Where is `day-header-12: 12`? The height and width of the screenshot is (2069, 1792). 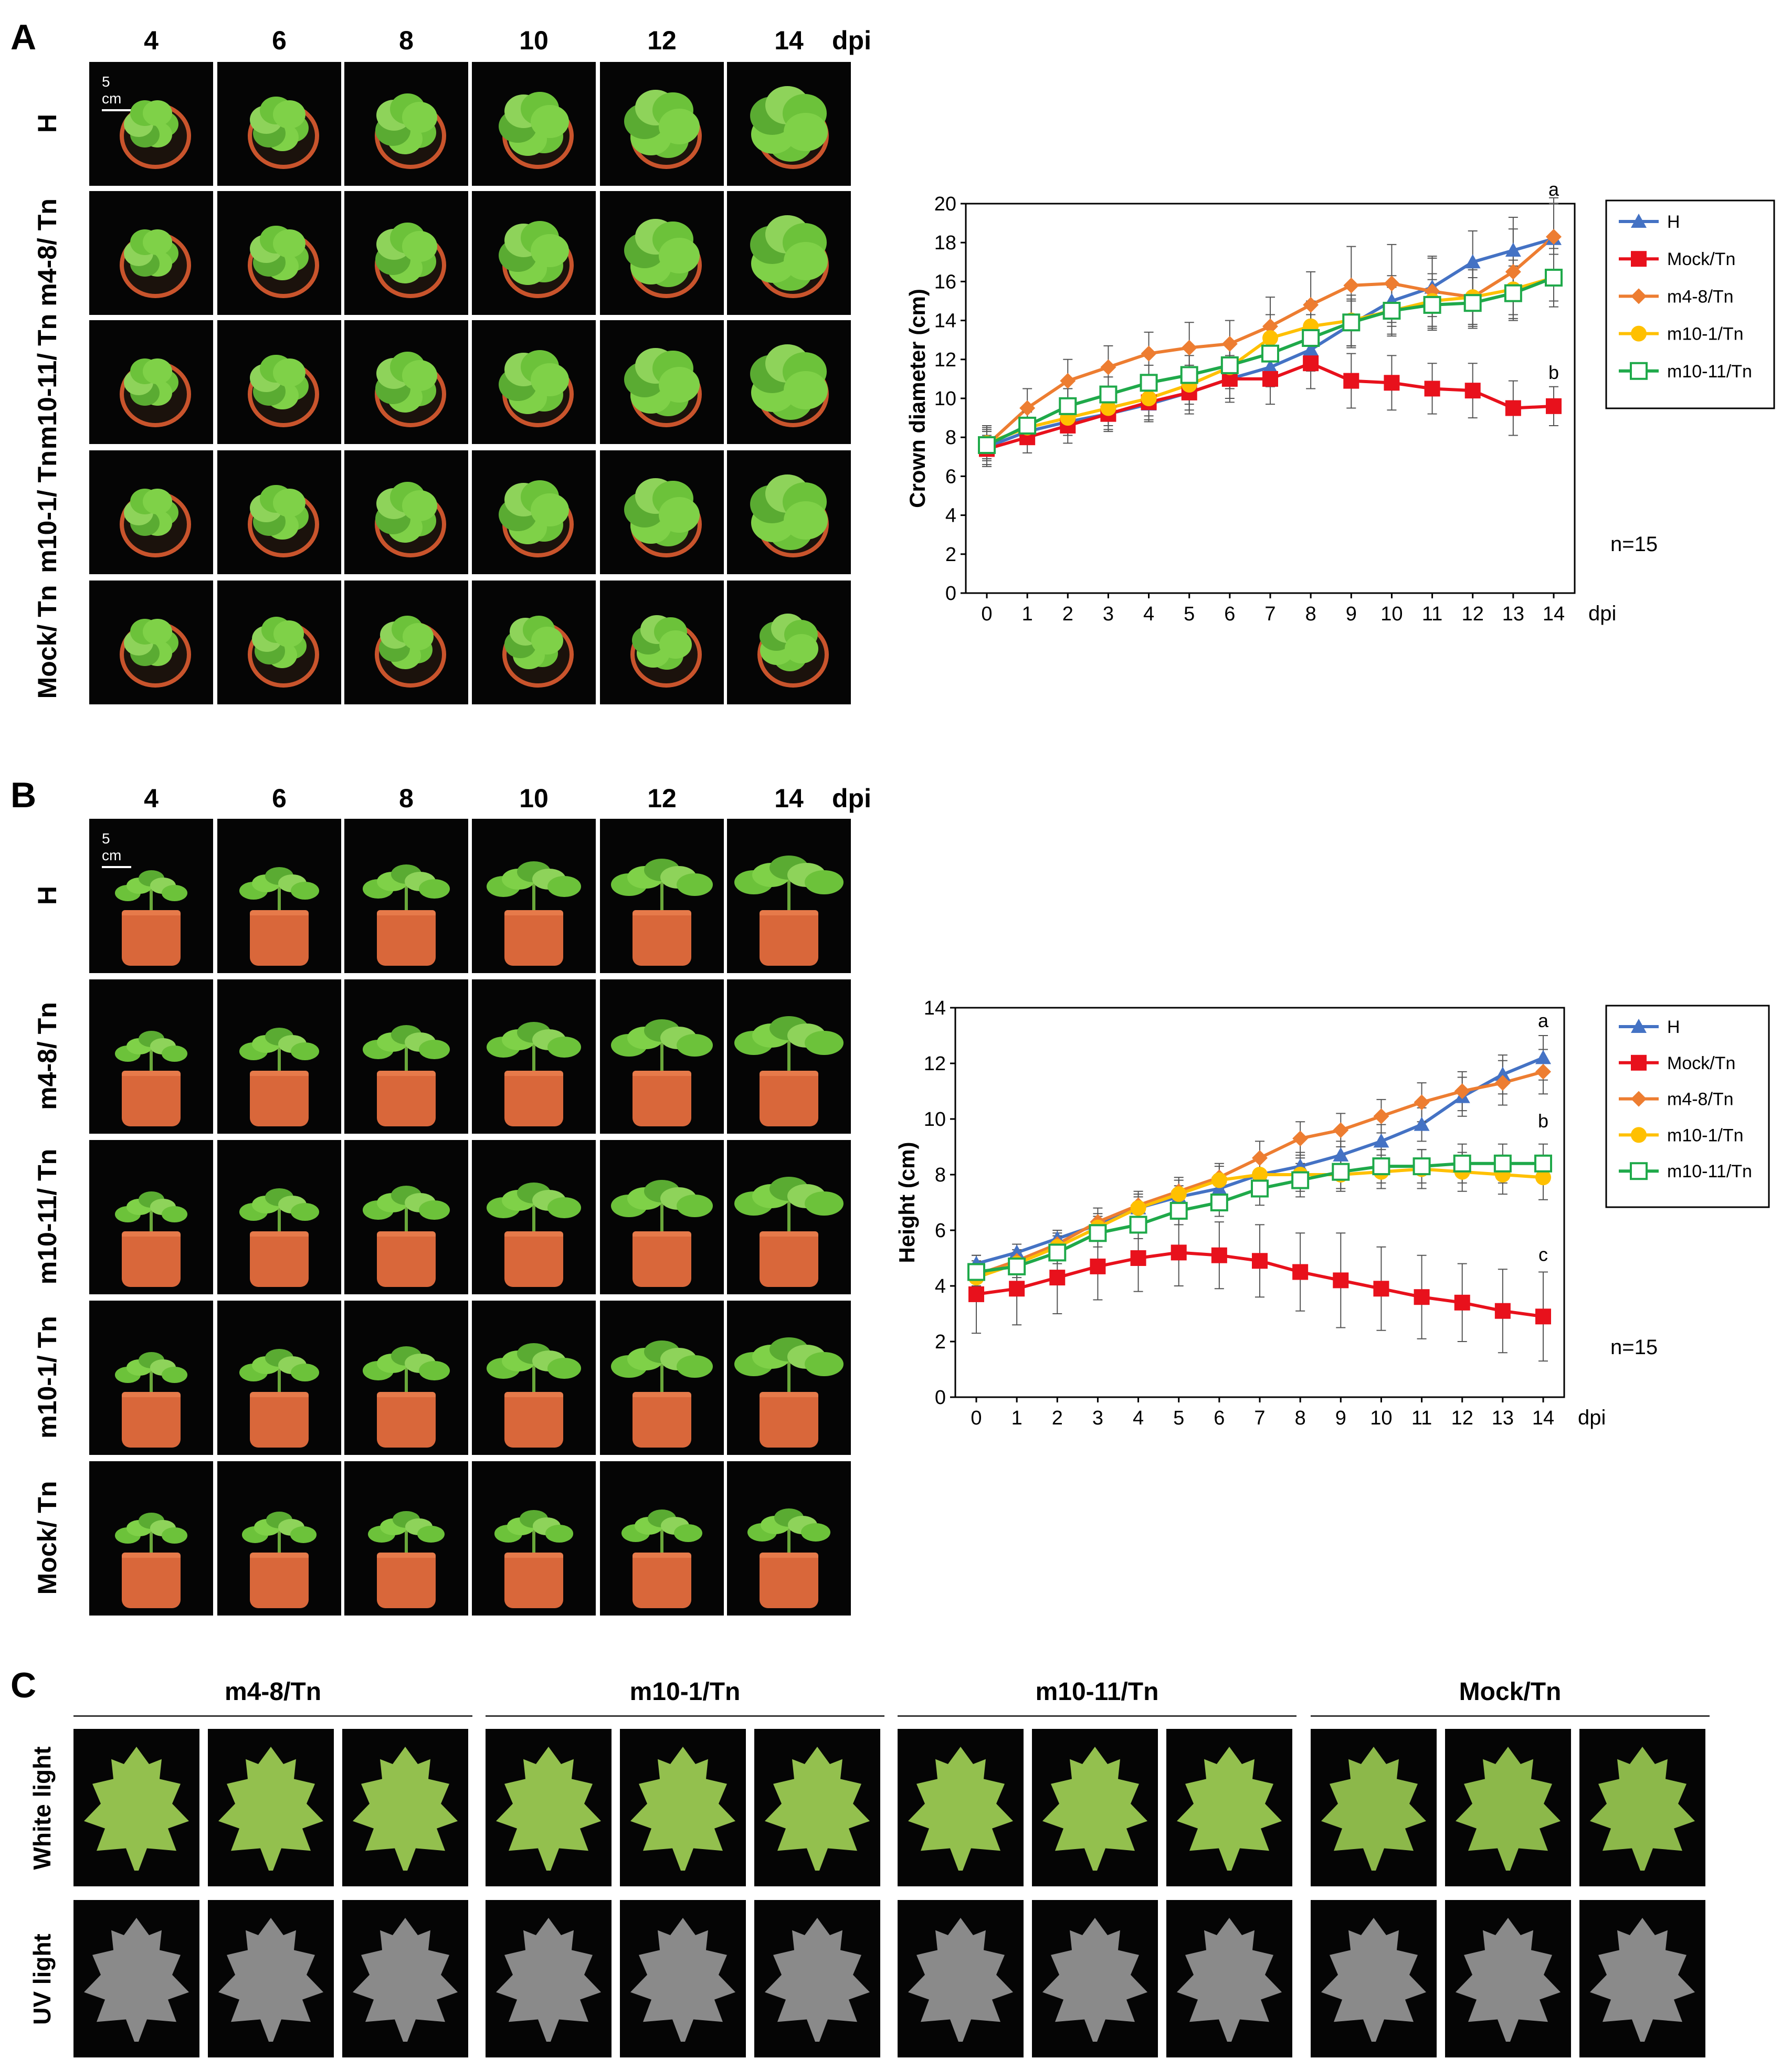 day-header-12: 12 is located at coordinates (662, 799).